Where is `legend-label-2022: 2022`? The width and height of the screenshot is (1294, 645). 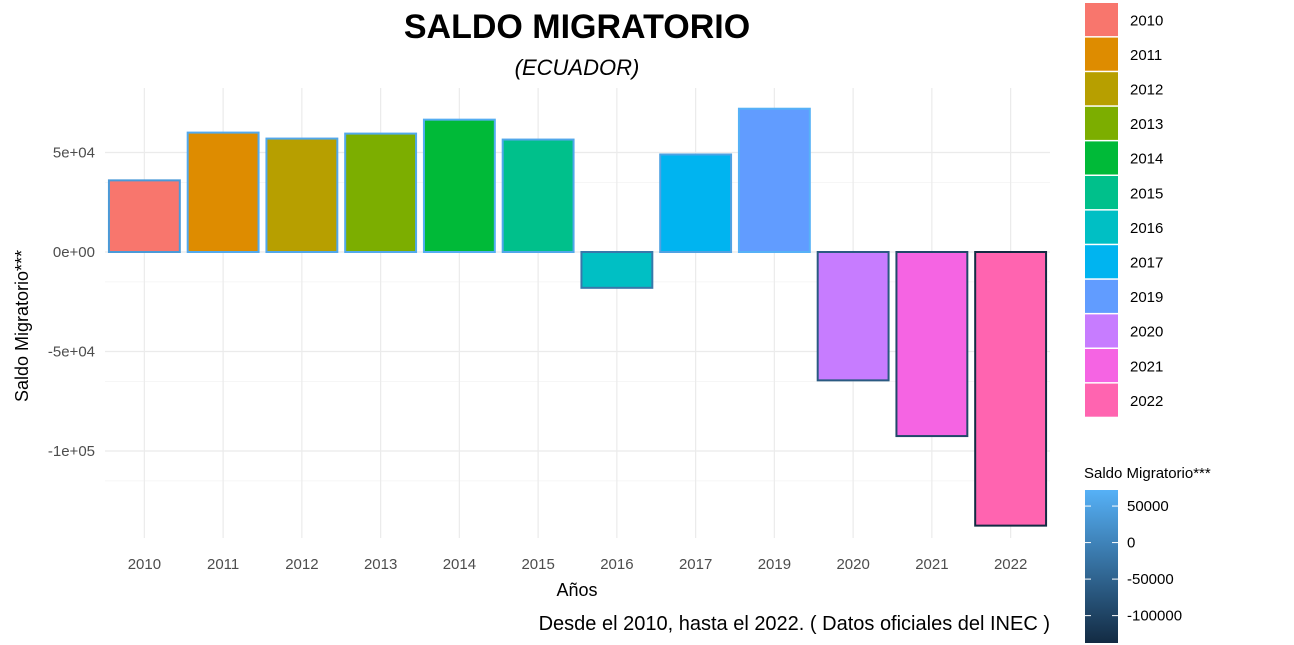 legend-label-2022: 2022 is located at coordinates (1146, 401).